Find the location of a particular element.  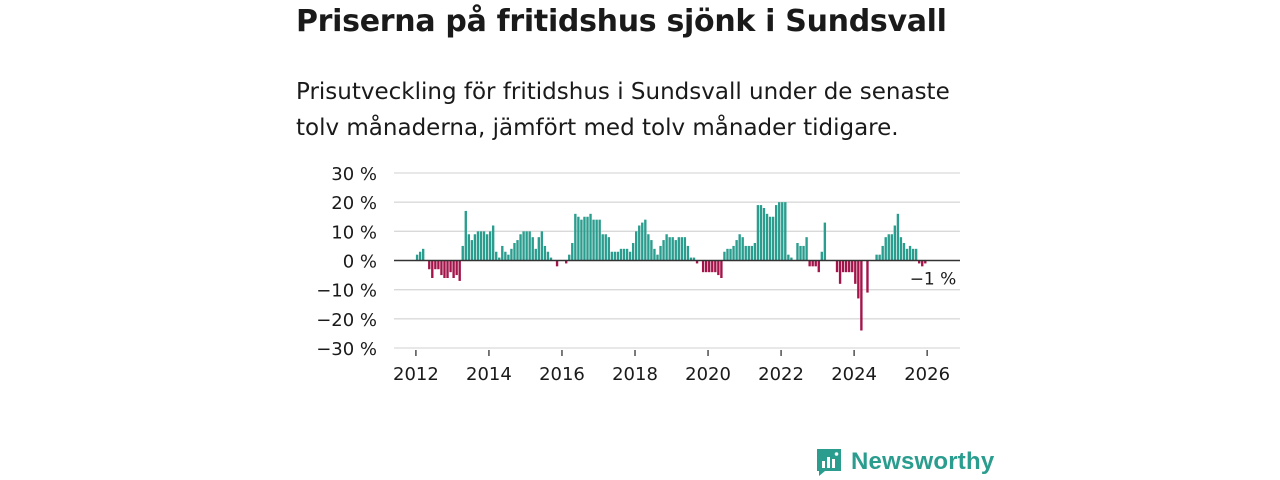

y-tick-label: 0 % is located at coordinates (360, 262).